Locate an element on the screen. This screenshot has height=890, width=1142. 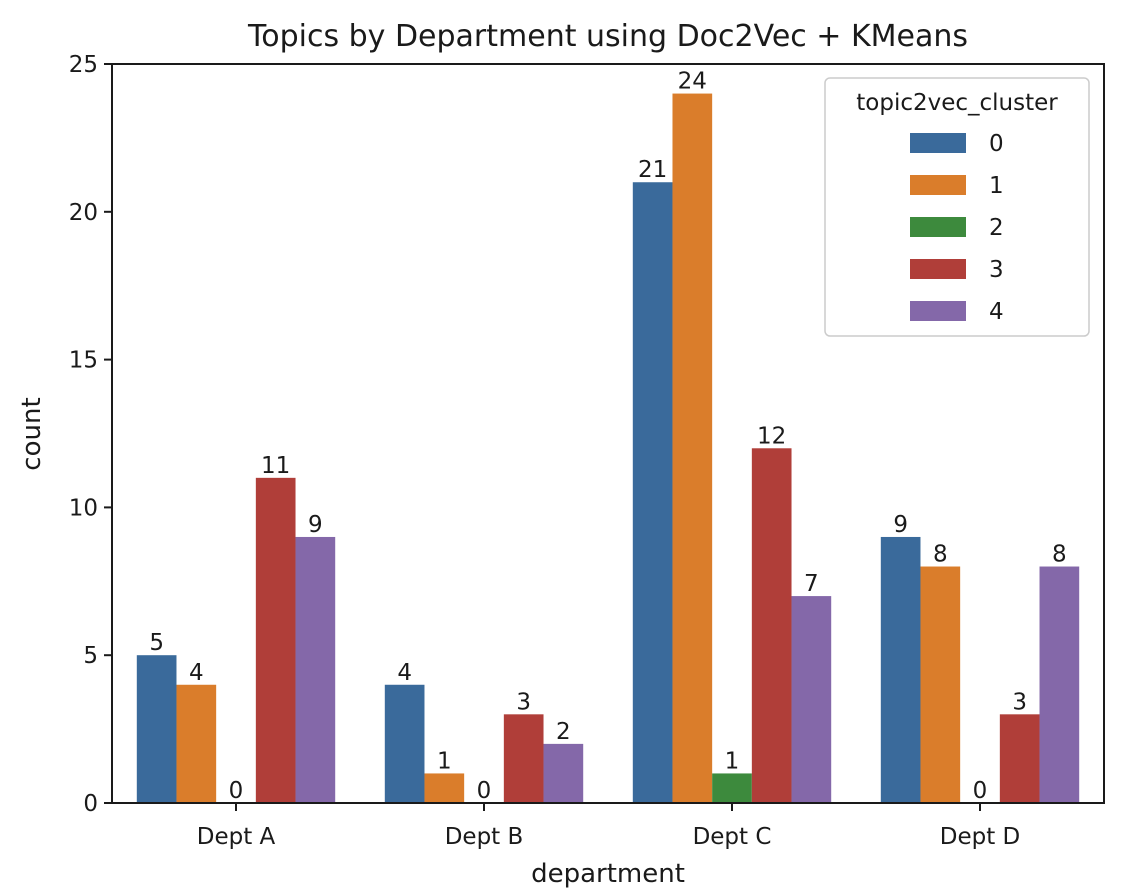
x-tick-label: Dept B is located at coordinates (484, 837).